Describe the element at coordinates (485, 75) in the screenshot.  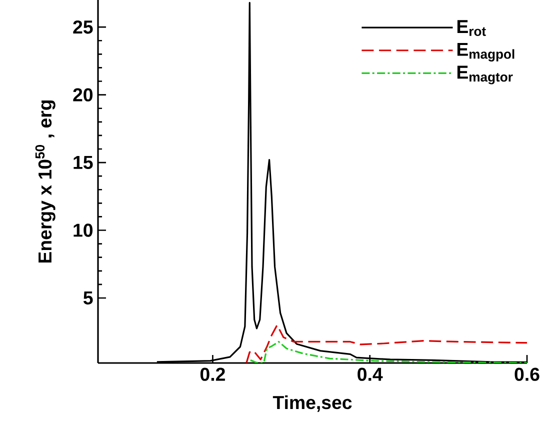
I see `legend-label: E$_{magtor}$` at that location.